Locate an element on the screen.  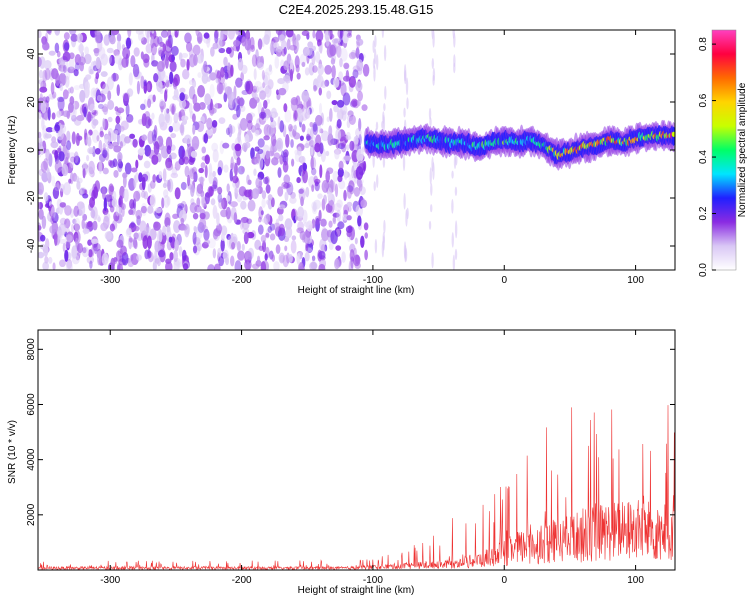
snr-y-tick-label: 4000 is located at coordinates (31, 459).